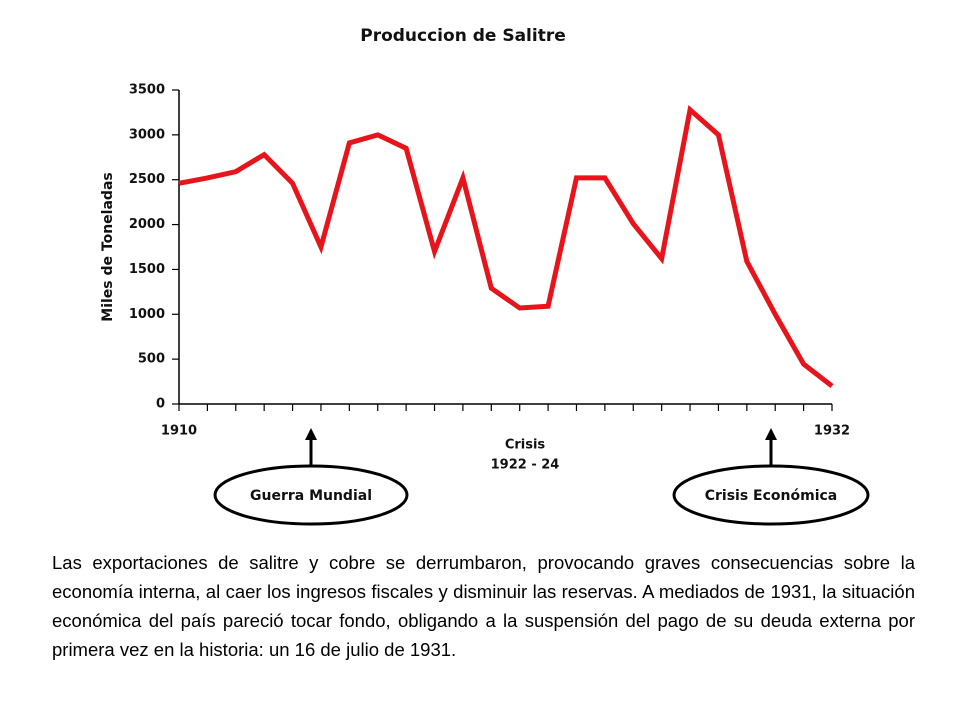 This screenshot has height=720, width=960. I want to click on annotation: Crisis Económica, so click(771, 496).